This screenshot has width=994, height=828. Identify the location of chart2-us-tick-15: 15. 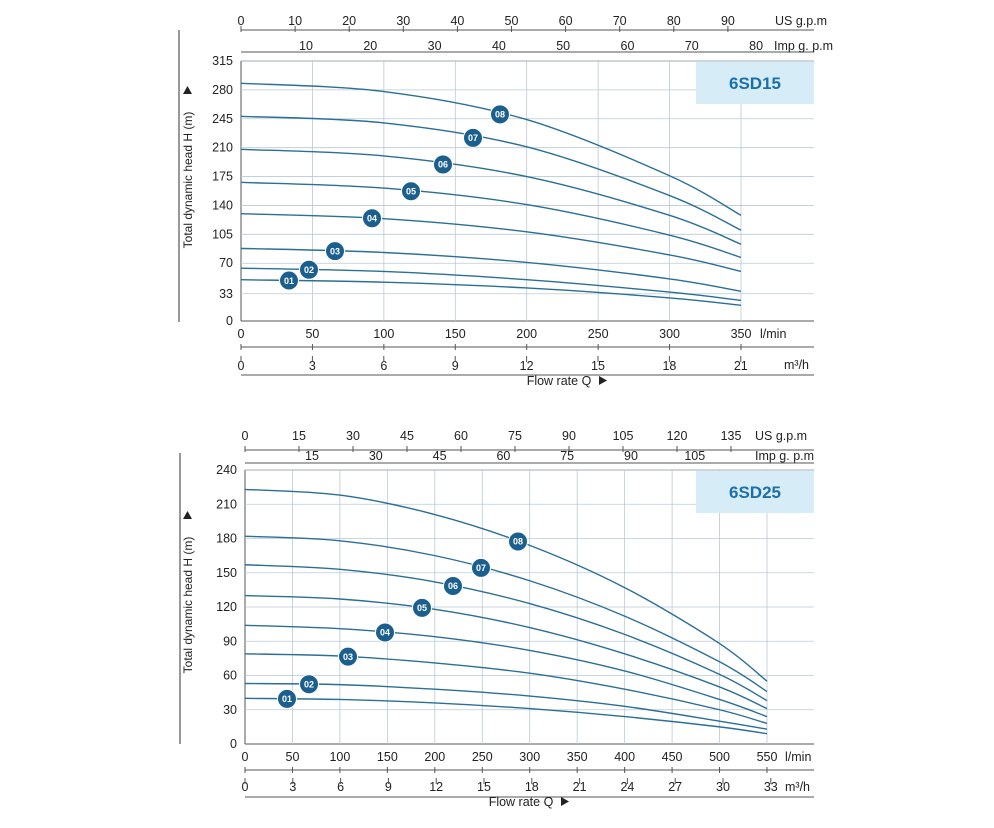
(299, 436).